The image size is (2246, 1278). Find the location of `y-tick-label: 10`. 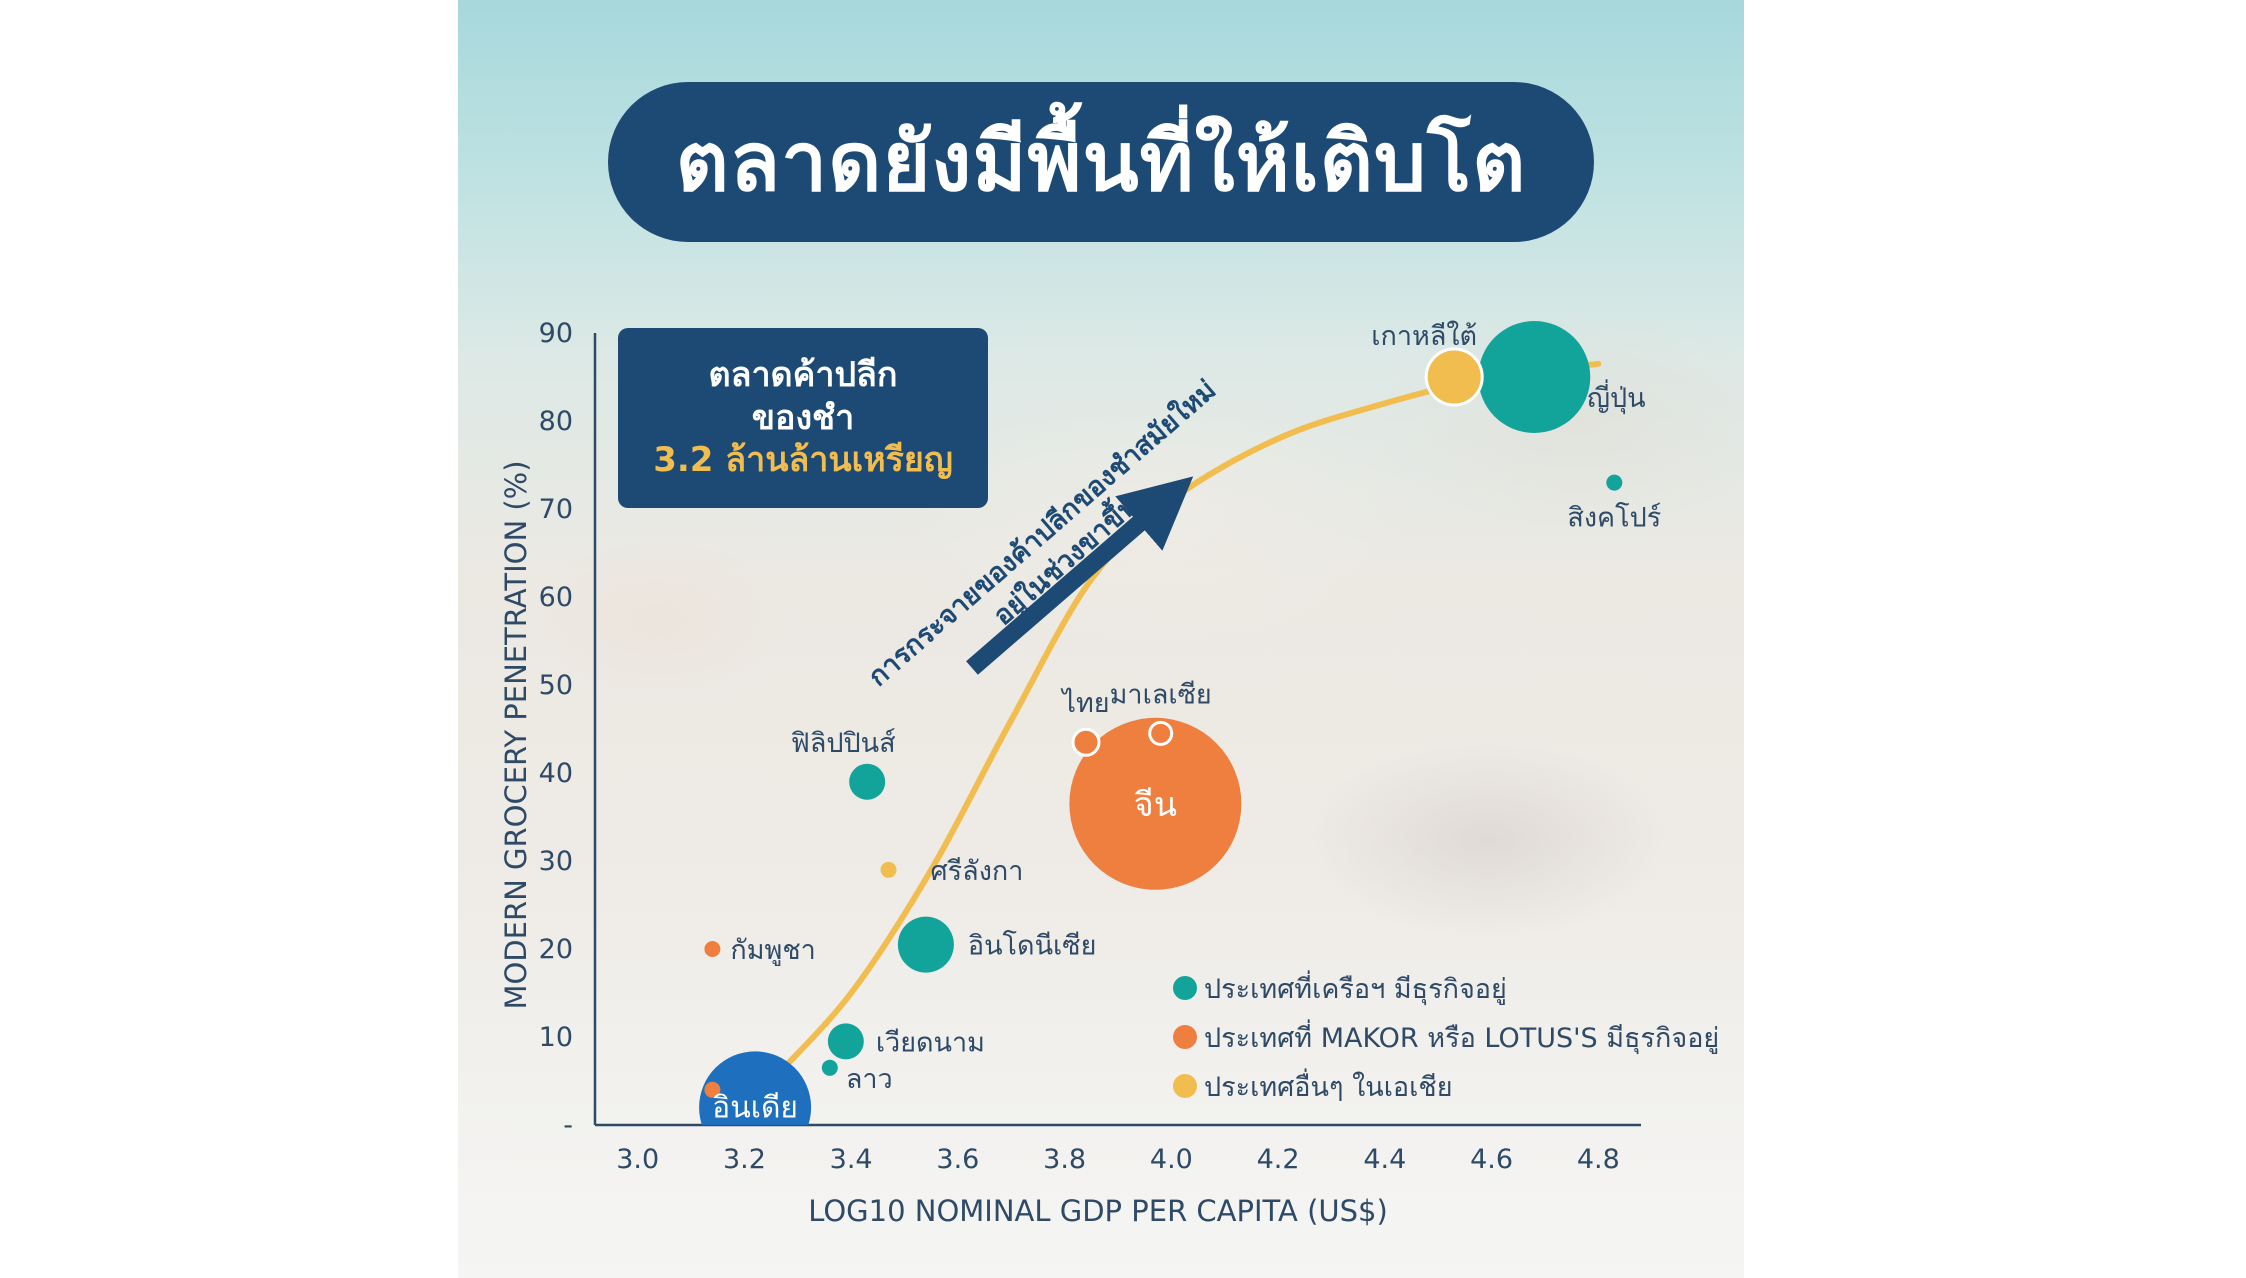

y-tick-label: 10 is located at coordinates (556, 1037).